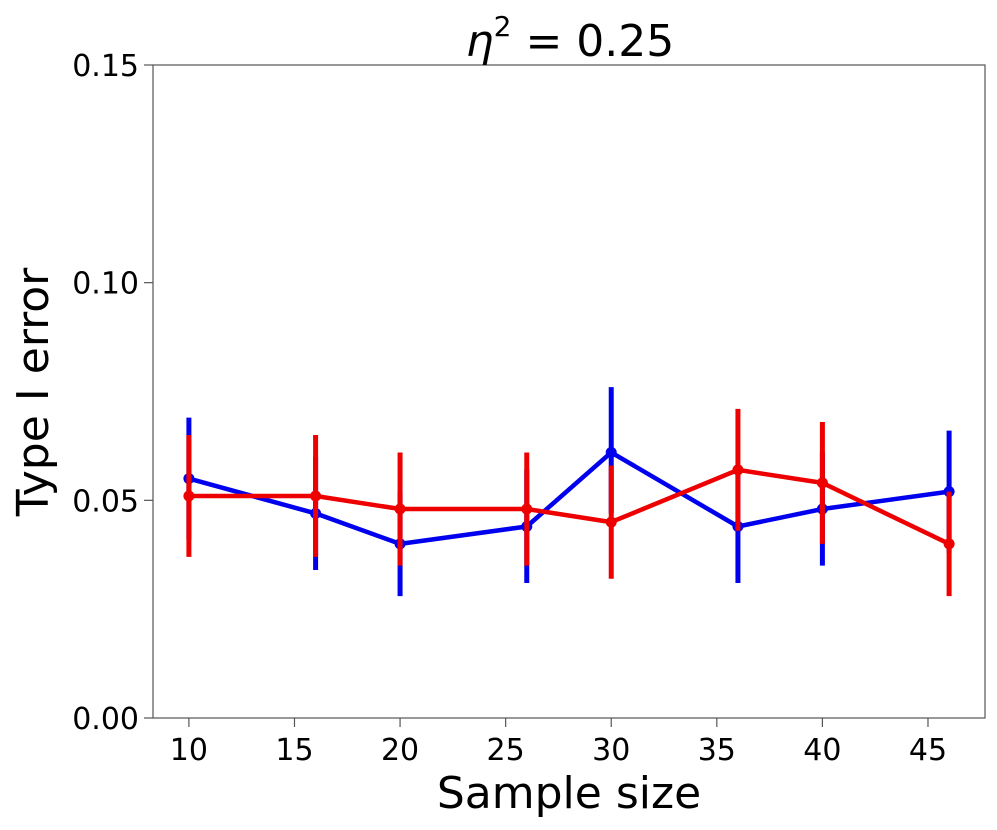 The image size is (997, 830). I want to click on x-axis-label: Sample size, so click(569, 793).